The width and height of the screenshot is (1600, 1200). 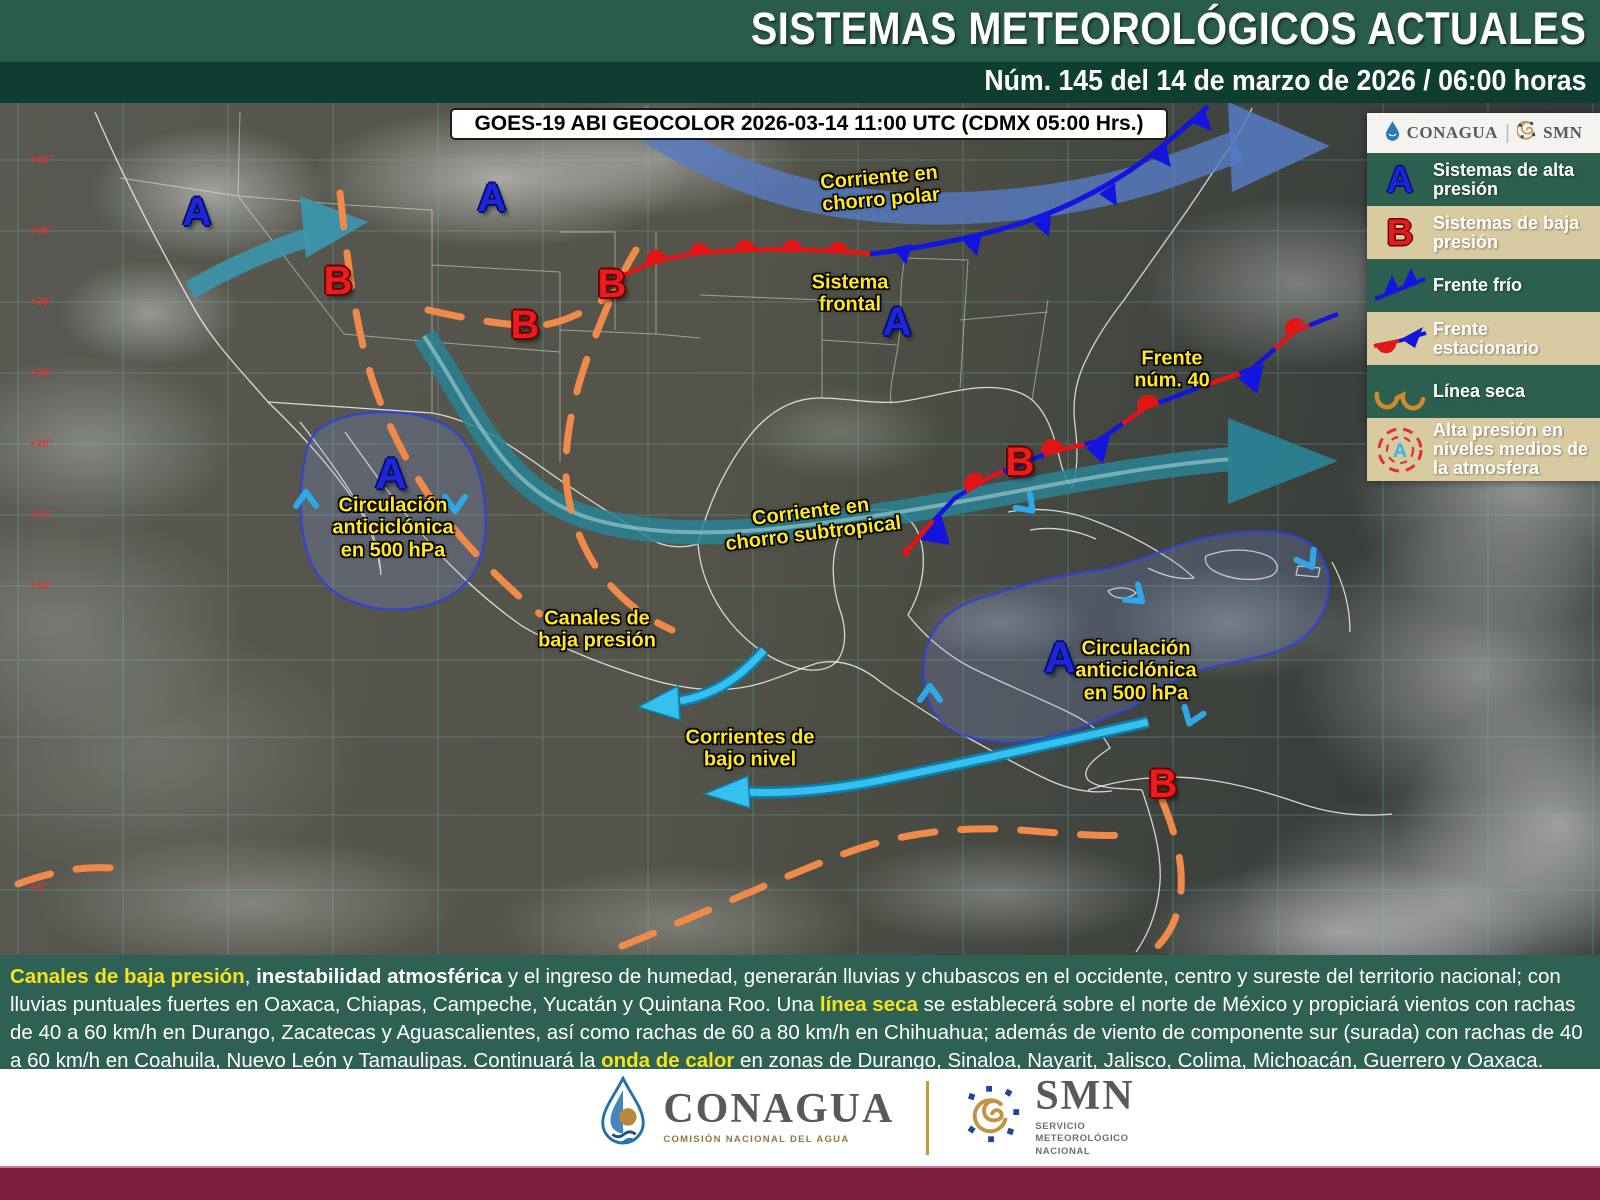 I want to click on latitude-label: +15°, so click(x=42, y=515).